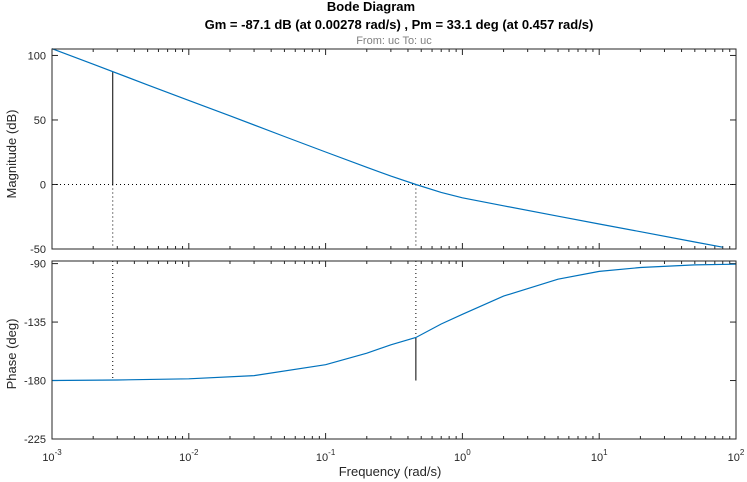 The width and height of the screenshot is (747, 482). Describe the element at coordinates (35, 382) in the screenshot. I see `phase-y-tick-label: -180` at that location.